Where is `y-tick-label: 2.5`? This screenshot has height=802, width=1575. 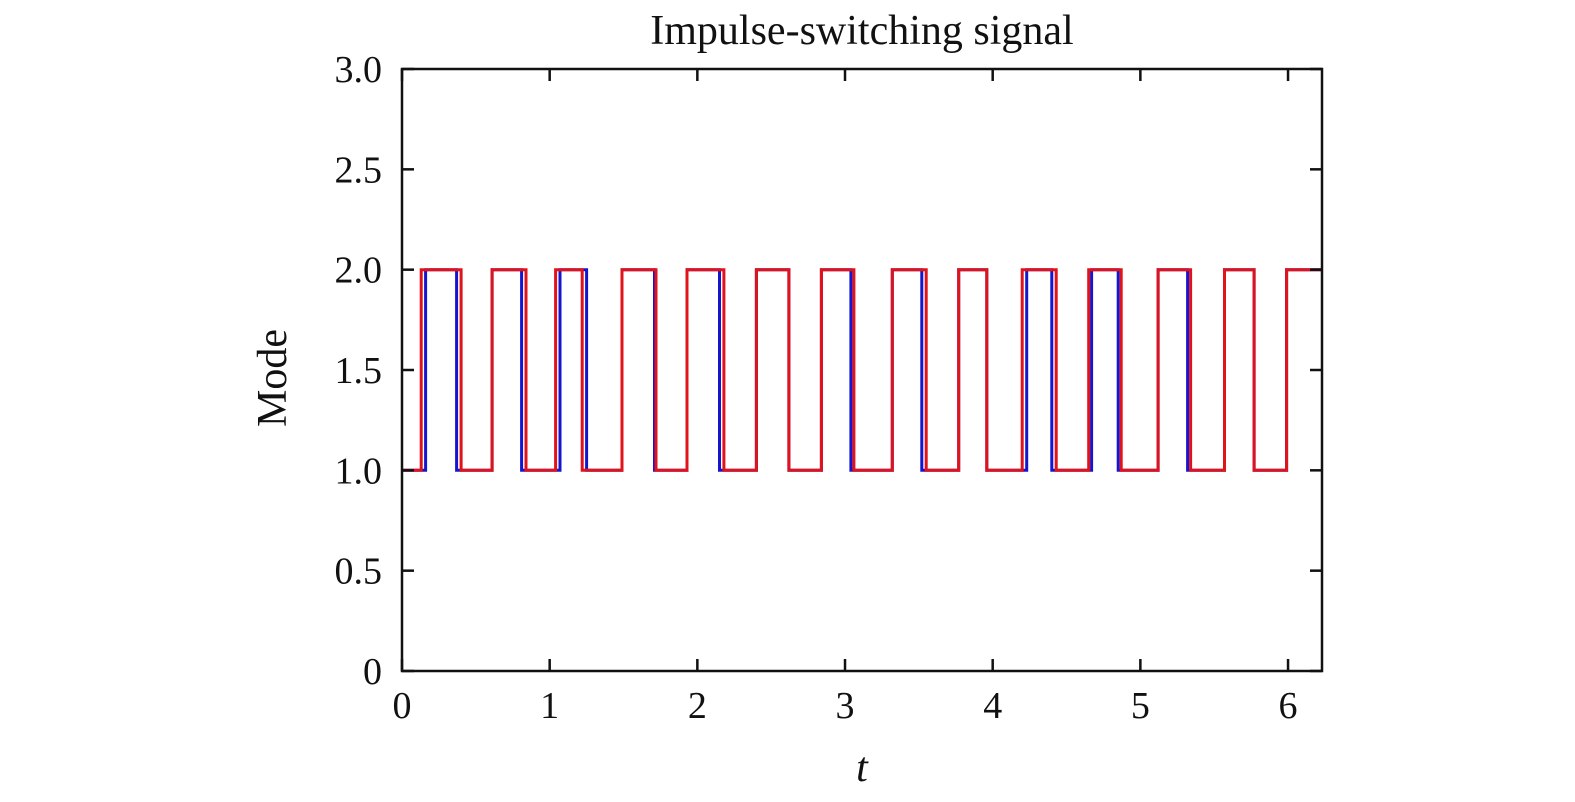
y-tick-label: 2.5 is located at coordinates (359, 170).